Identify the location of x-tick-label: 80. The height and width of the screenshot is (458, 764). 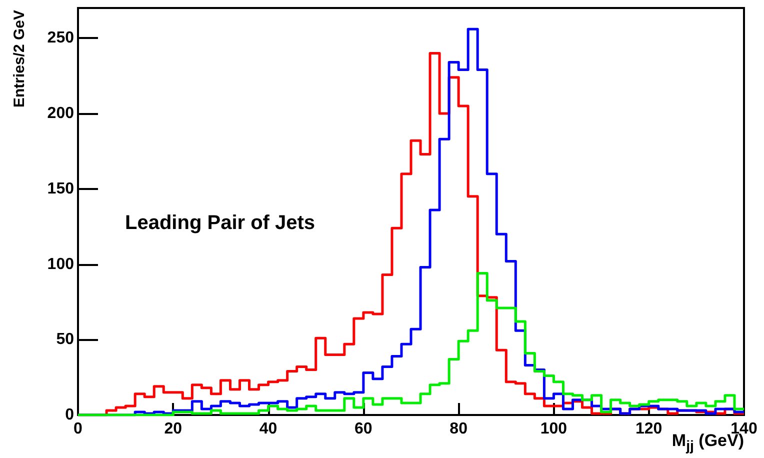
(459, 429).